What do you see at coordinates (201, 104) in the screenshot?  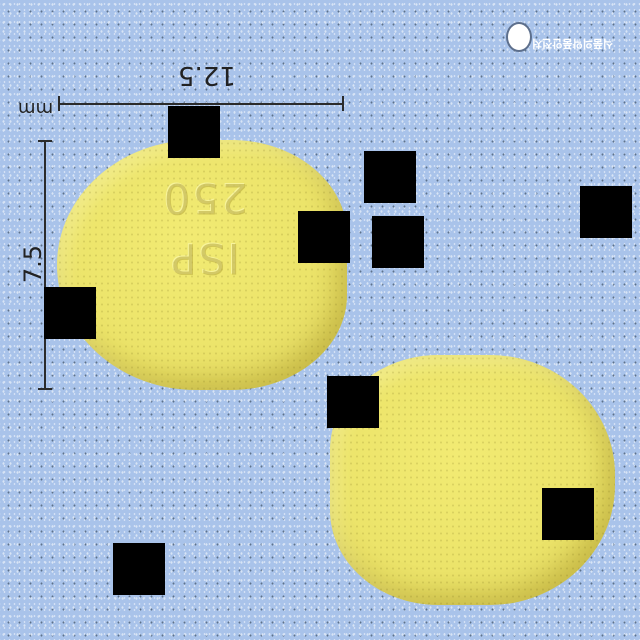 I see `width-dimension-line` at bounding box center [201, 104].